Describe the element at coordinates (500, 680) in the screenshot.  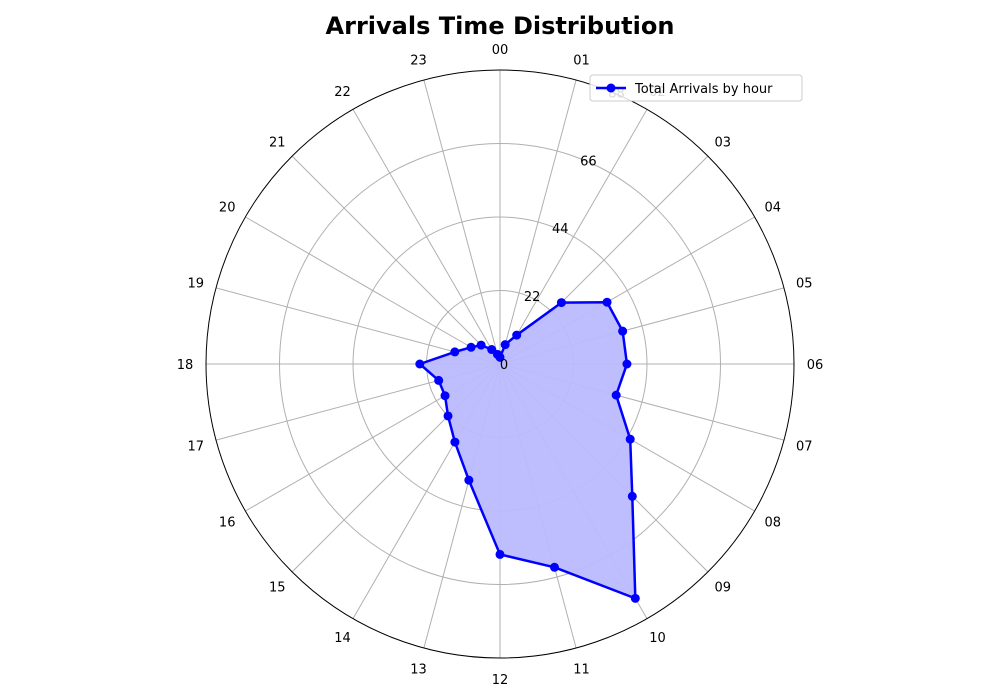
I see `angular-tick-label: 12` at that location.